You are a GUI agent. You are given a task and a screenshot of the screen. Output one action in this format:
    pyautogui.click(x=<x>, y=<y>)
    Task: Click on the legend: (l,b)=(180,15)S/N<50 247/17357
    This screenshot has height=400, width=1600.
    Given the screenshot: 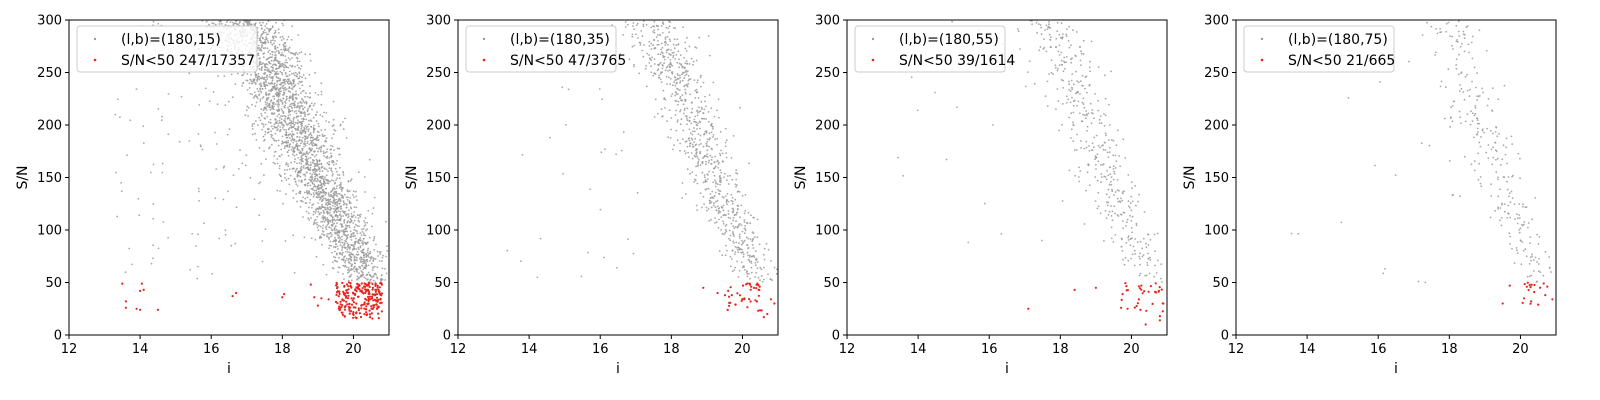 What is the action you would take?
    pyautogui.click(x=167, y=49)
    